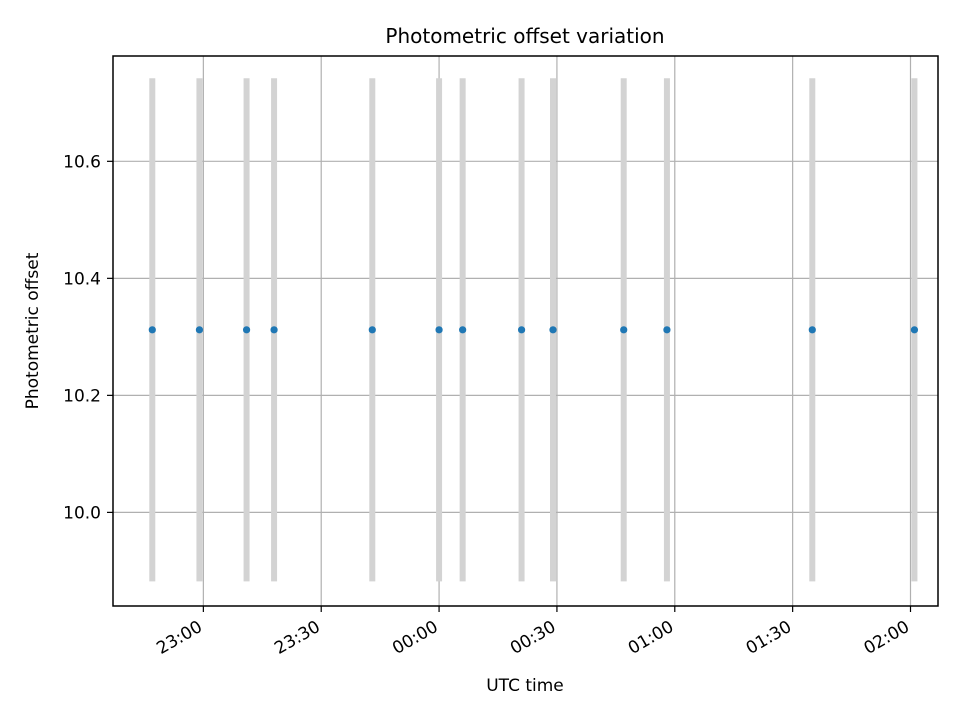 The width and height of the screenshot is (960, 720). What do you see at coordinates (82, 396) in the screenshot?
I see `y-tick-label: 10.2` at bounding box center [82, 396].